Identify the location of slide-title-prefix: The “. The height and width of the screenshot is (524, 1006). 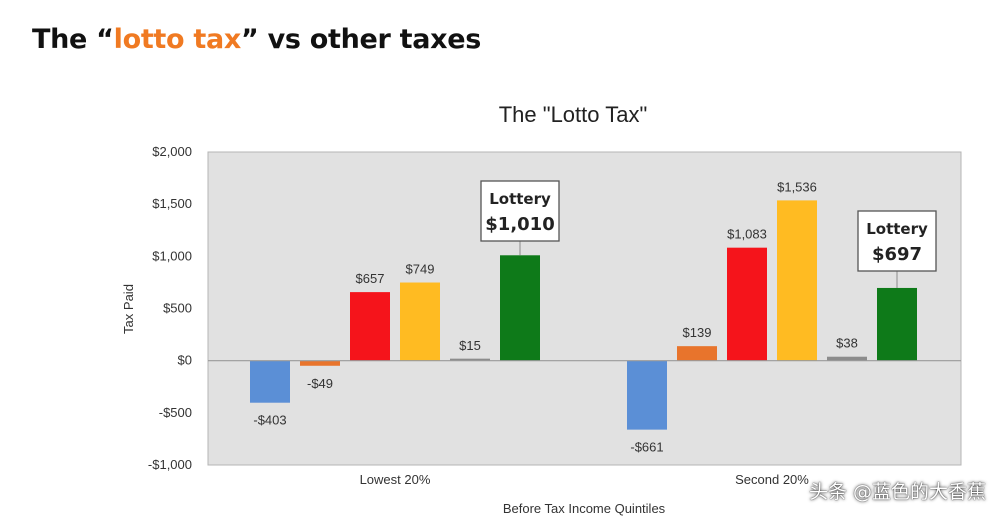
(73, 39).